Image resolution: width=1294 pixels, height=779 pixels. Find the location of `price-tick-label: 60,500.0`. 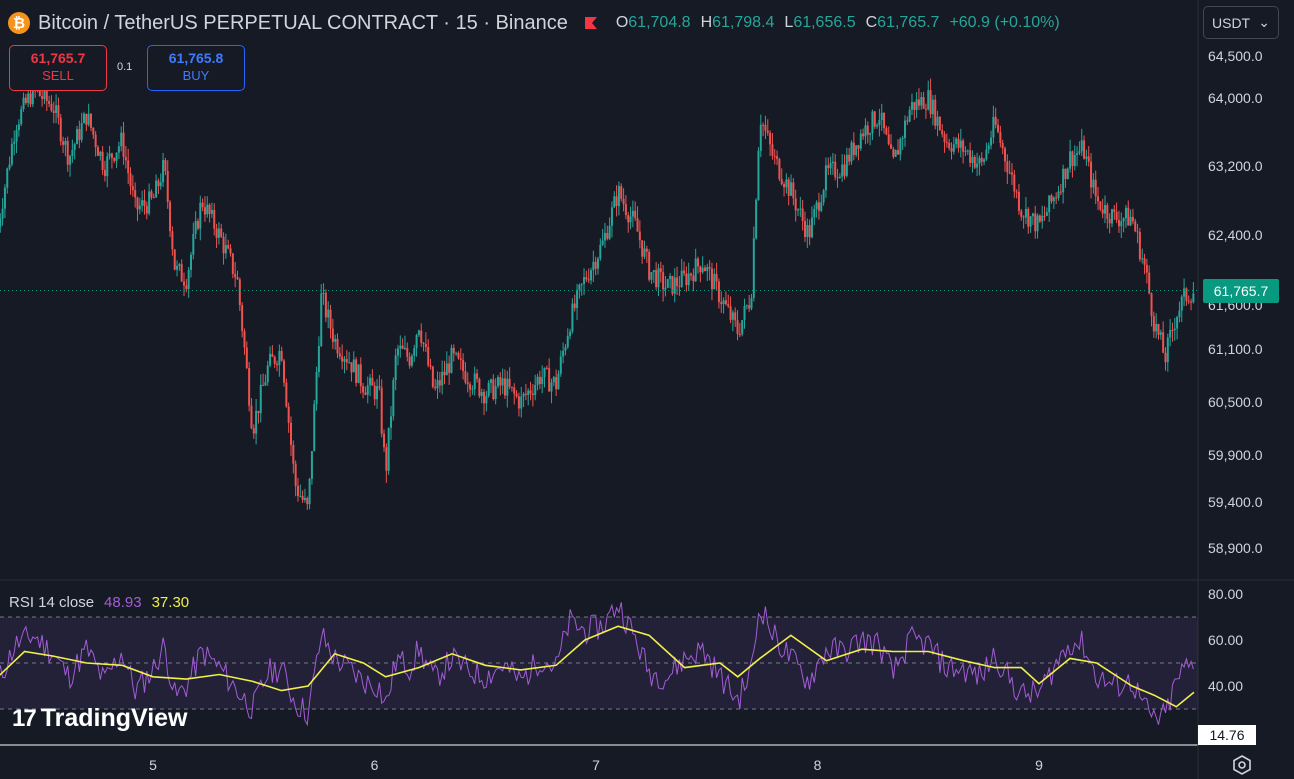

price-tick-label: 60,500.0 is located at coordinates (1235, 402).